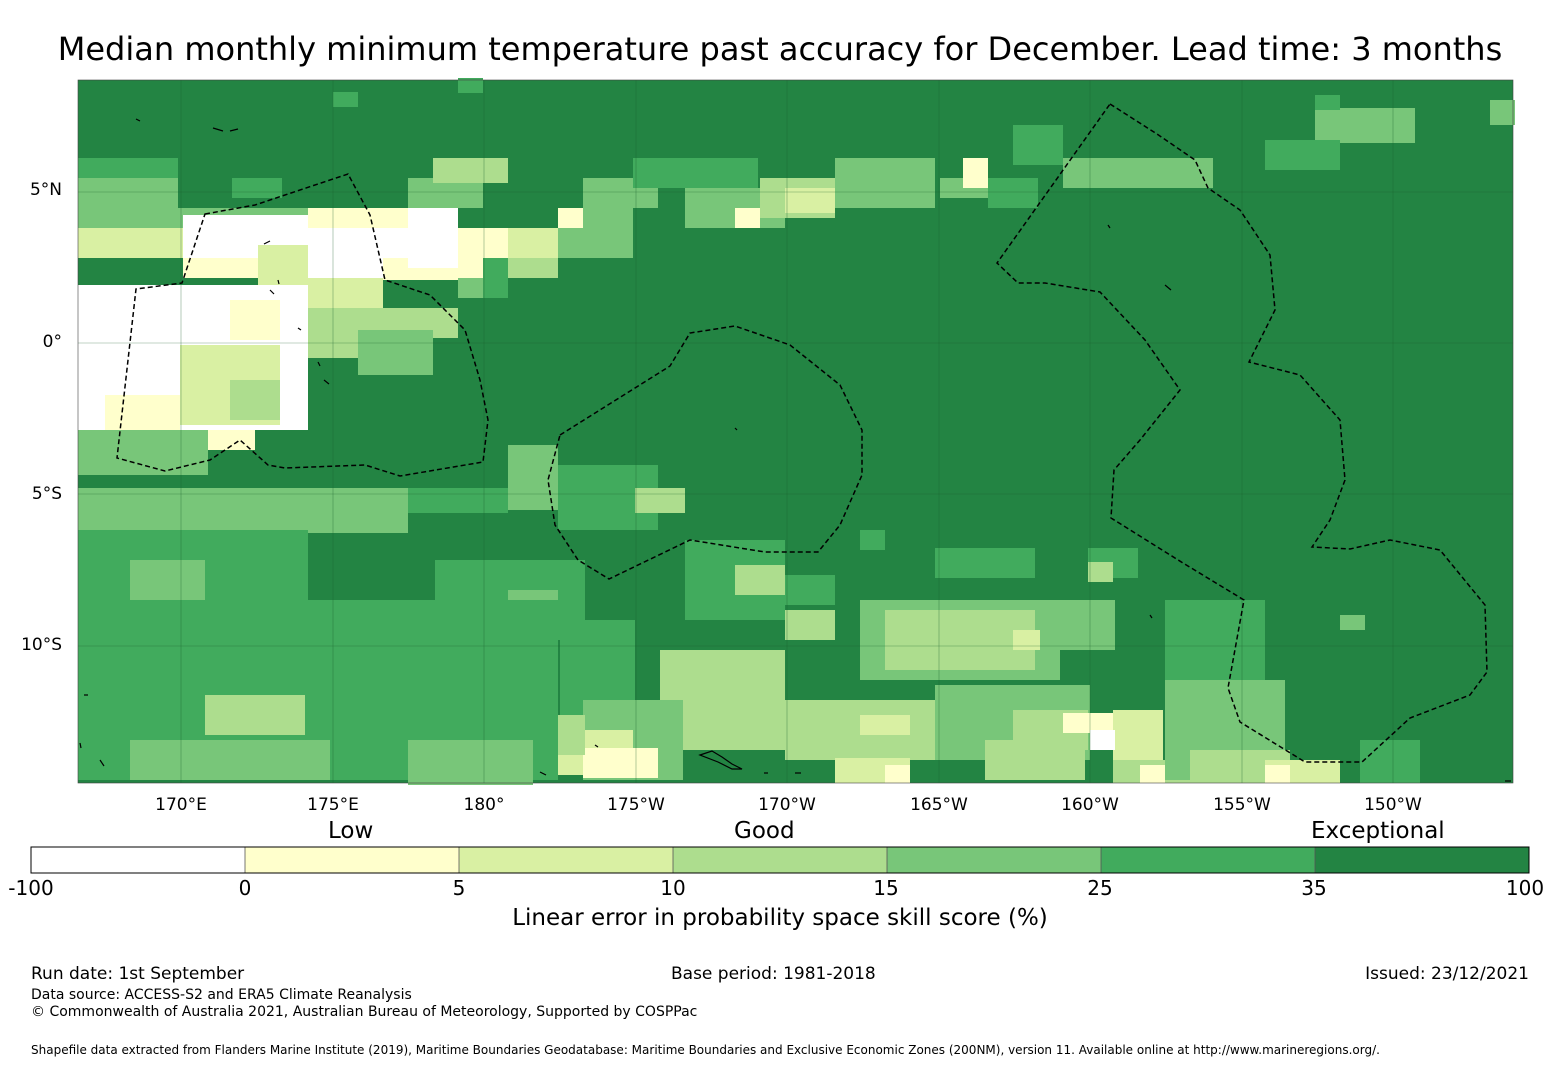 This screenshot has width=1560, height=1065. I want to click on colorbar-tick: 10, so click(673, 888).